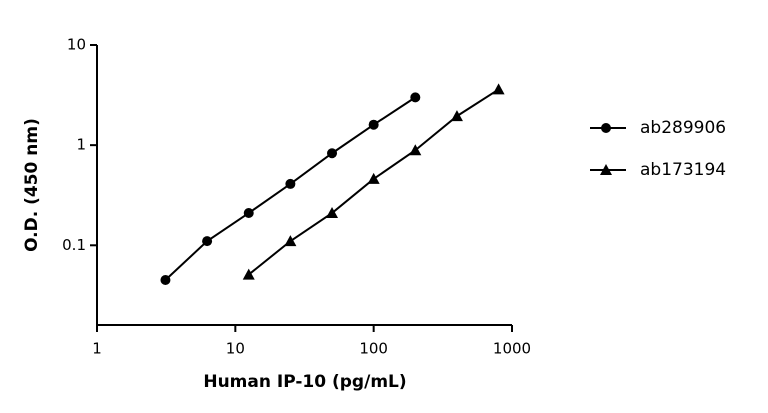 The image size is (768, 413). Describe the element at coordinates (683, 128) in the screenshot. I see `legend-label: ab289906` at that location.